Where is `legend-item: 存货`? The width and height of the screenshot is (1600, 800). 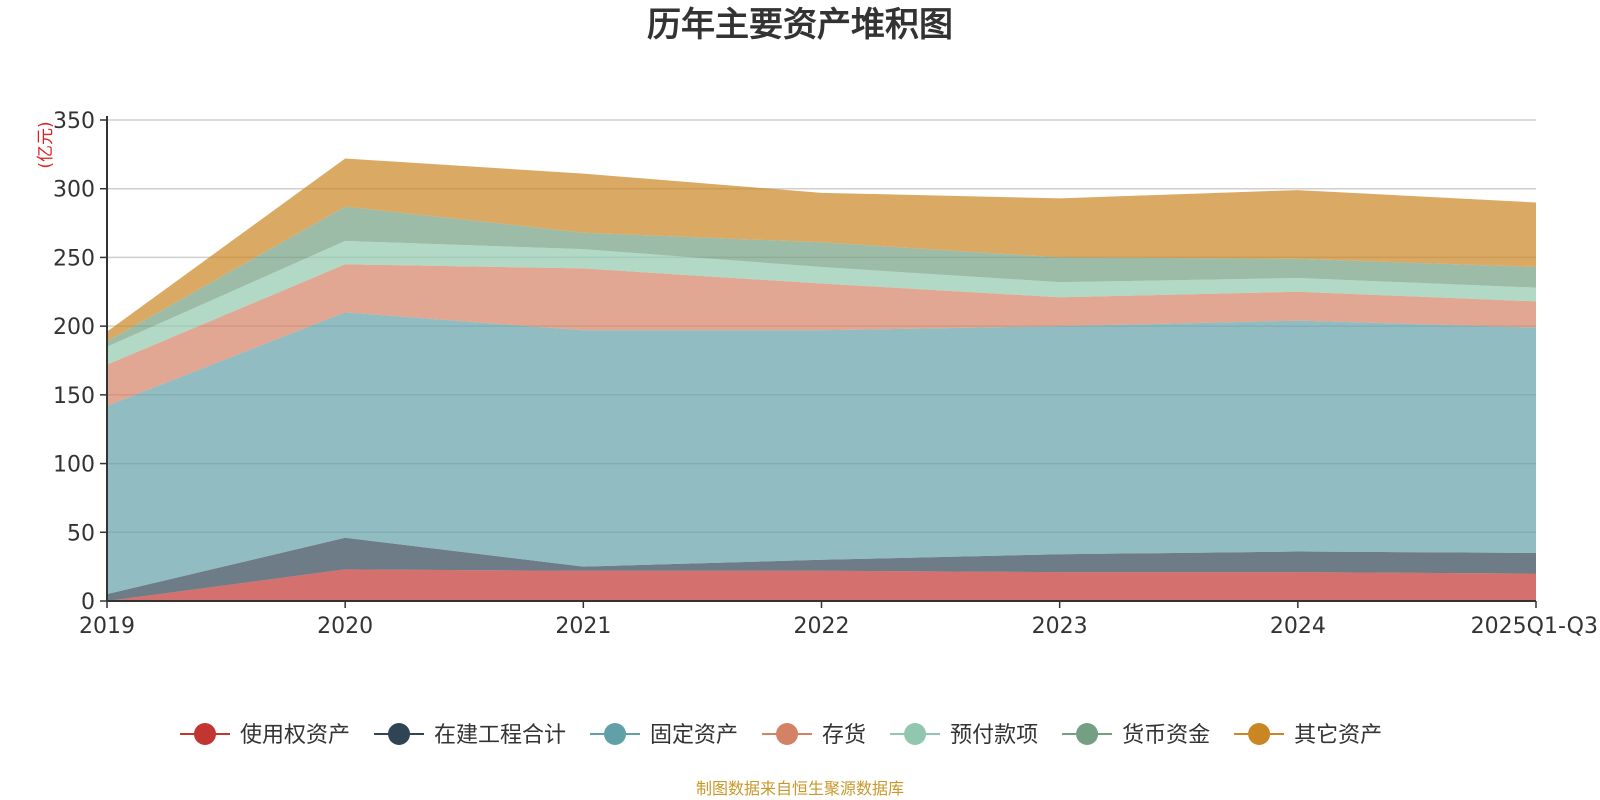 legend-item: 存货 is located at coordinates (814, 735).